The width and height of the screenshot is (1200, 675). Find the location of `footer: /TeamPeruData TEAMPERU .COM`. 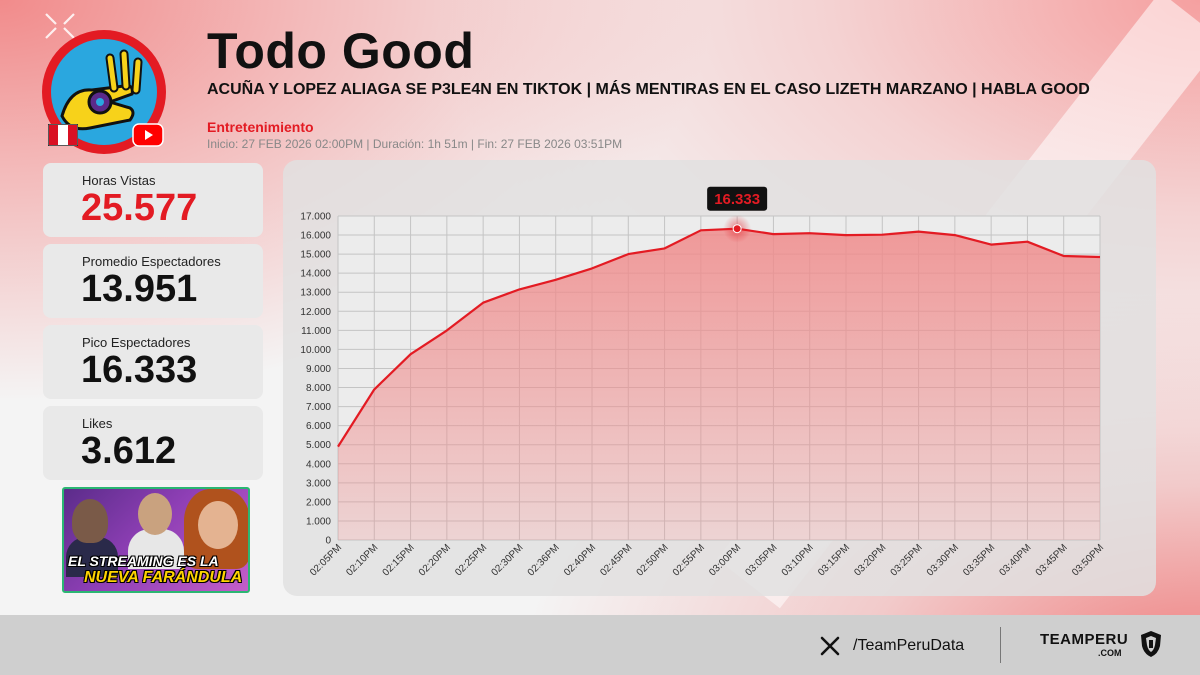

footer: /TeamPeruData TEAMPERU .COM is located at coordinates (600, 645).